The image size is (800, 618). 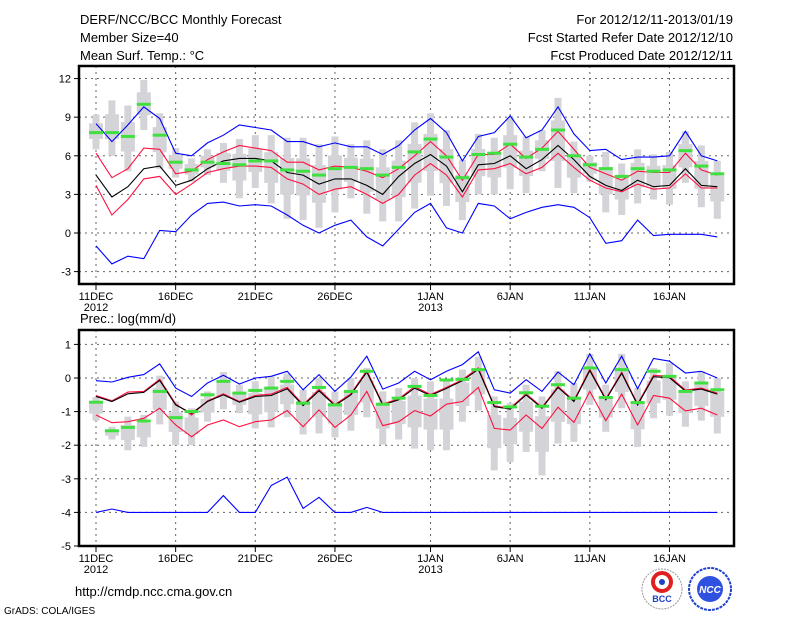 What do you see at coordinates (68, 157) in the screenshot?
I see `y-tick-label: 6` at bounding box center [68, 157].